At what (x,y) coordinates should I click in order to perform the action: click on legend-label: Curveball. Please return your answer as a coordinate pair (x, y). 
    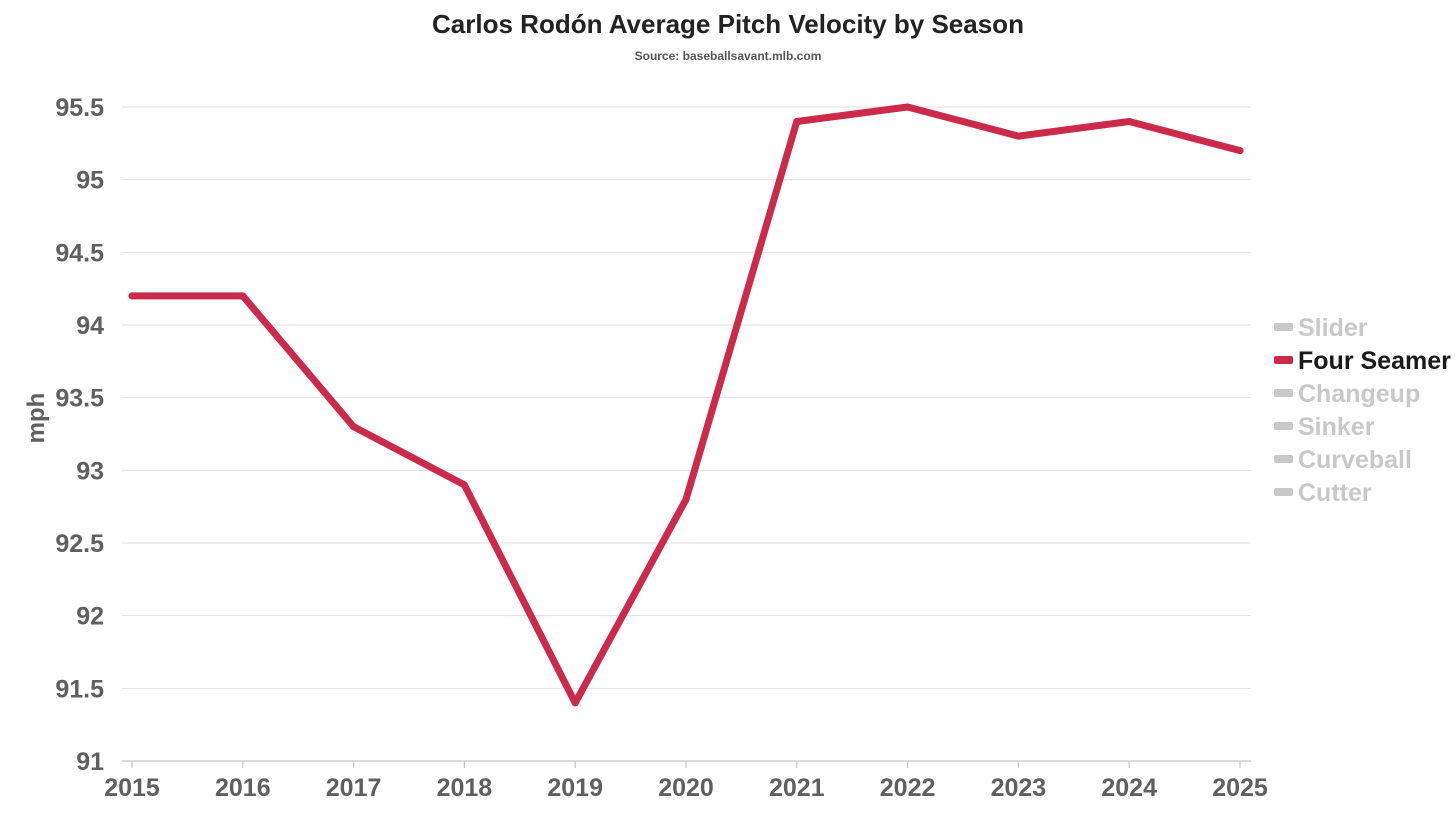
    Looking at the image, I should click on (1355, 460).